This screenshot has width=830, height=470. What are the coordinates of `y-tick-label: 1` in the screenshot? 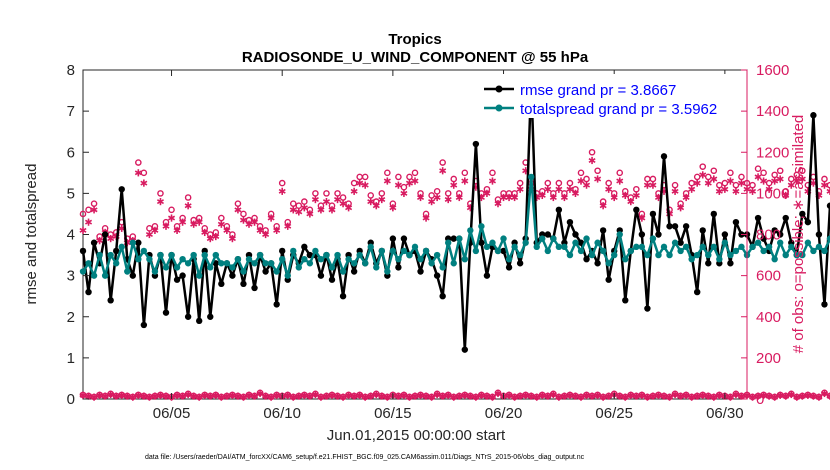 It's located at (71, 358).